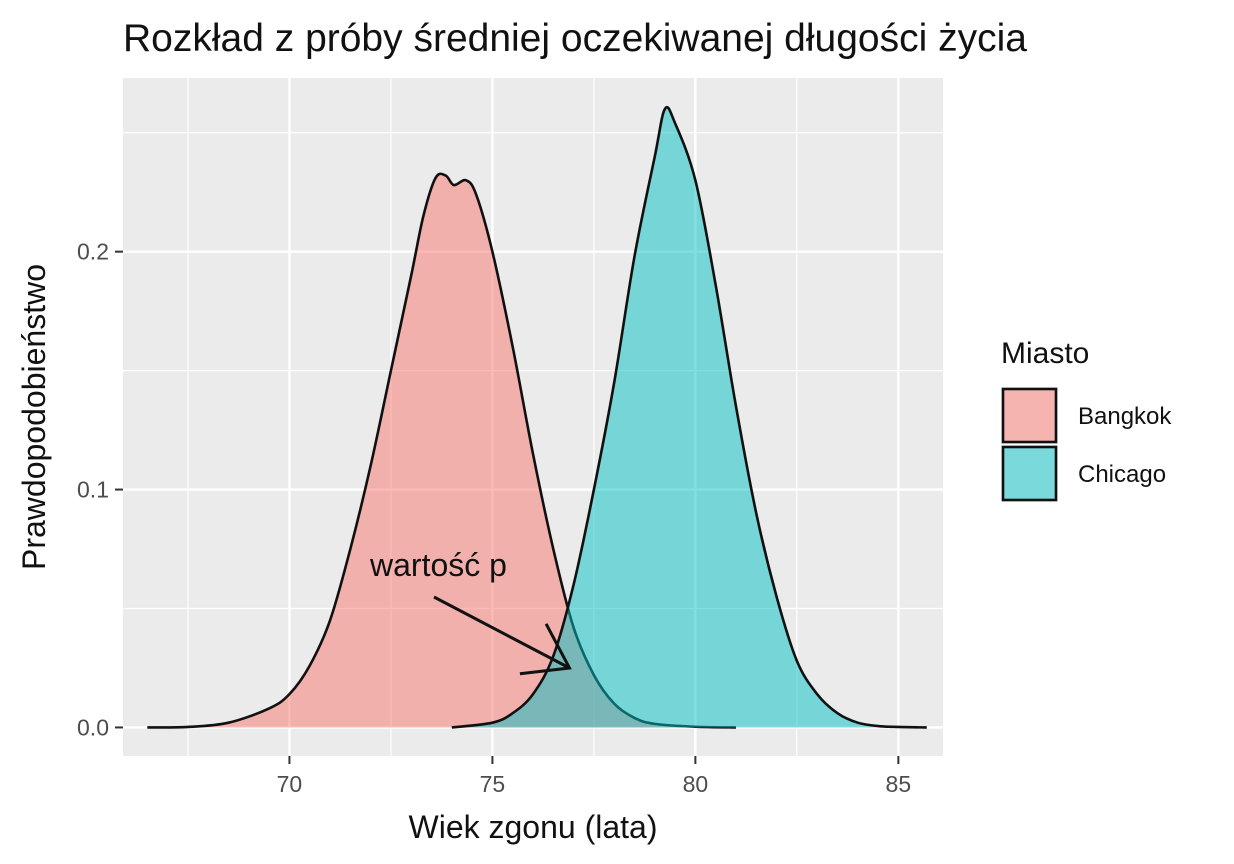 This screenshot has width=1234, height=864. I want to click on x-tick-label: 80, so click(696, 784).